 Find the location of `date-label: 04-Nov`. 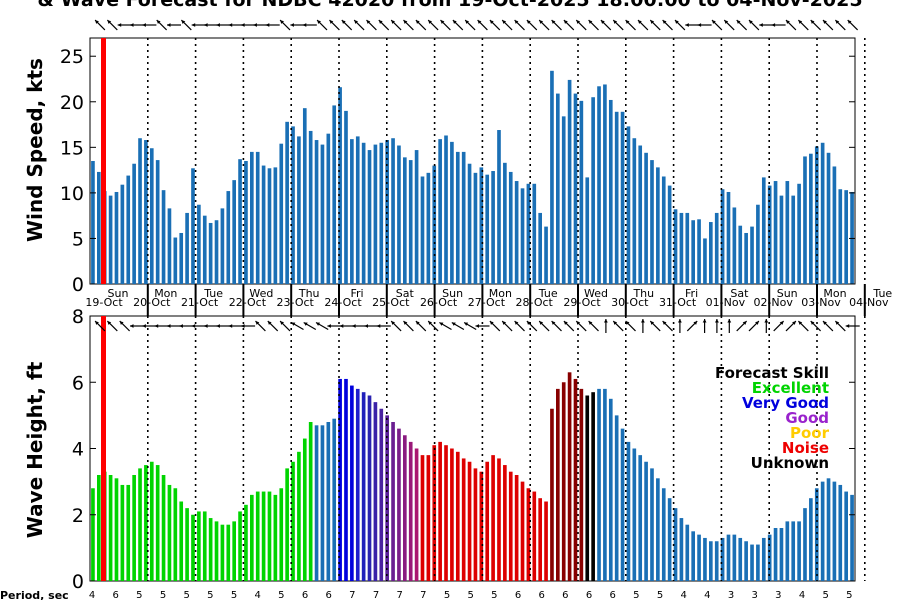

date-label: 04-Nov is located at coordinates (869, 302).